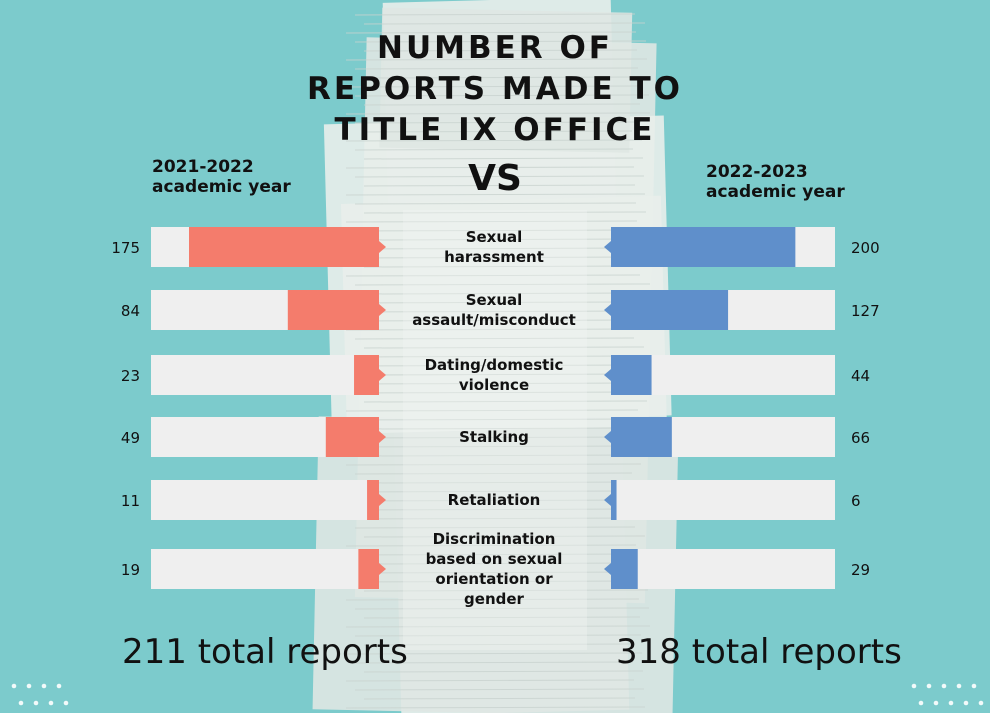  What do you see at coordinates (856, 501) in the screenshot?
I see `right-value-label: 6` at bounding box center [856, 501].